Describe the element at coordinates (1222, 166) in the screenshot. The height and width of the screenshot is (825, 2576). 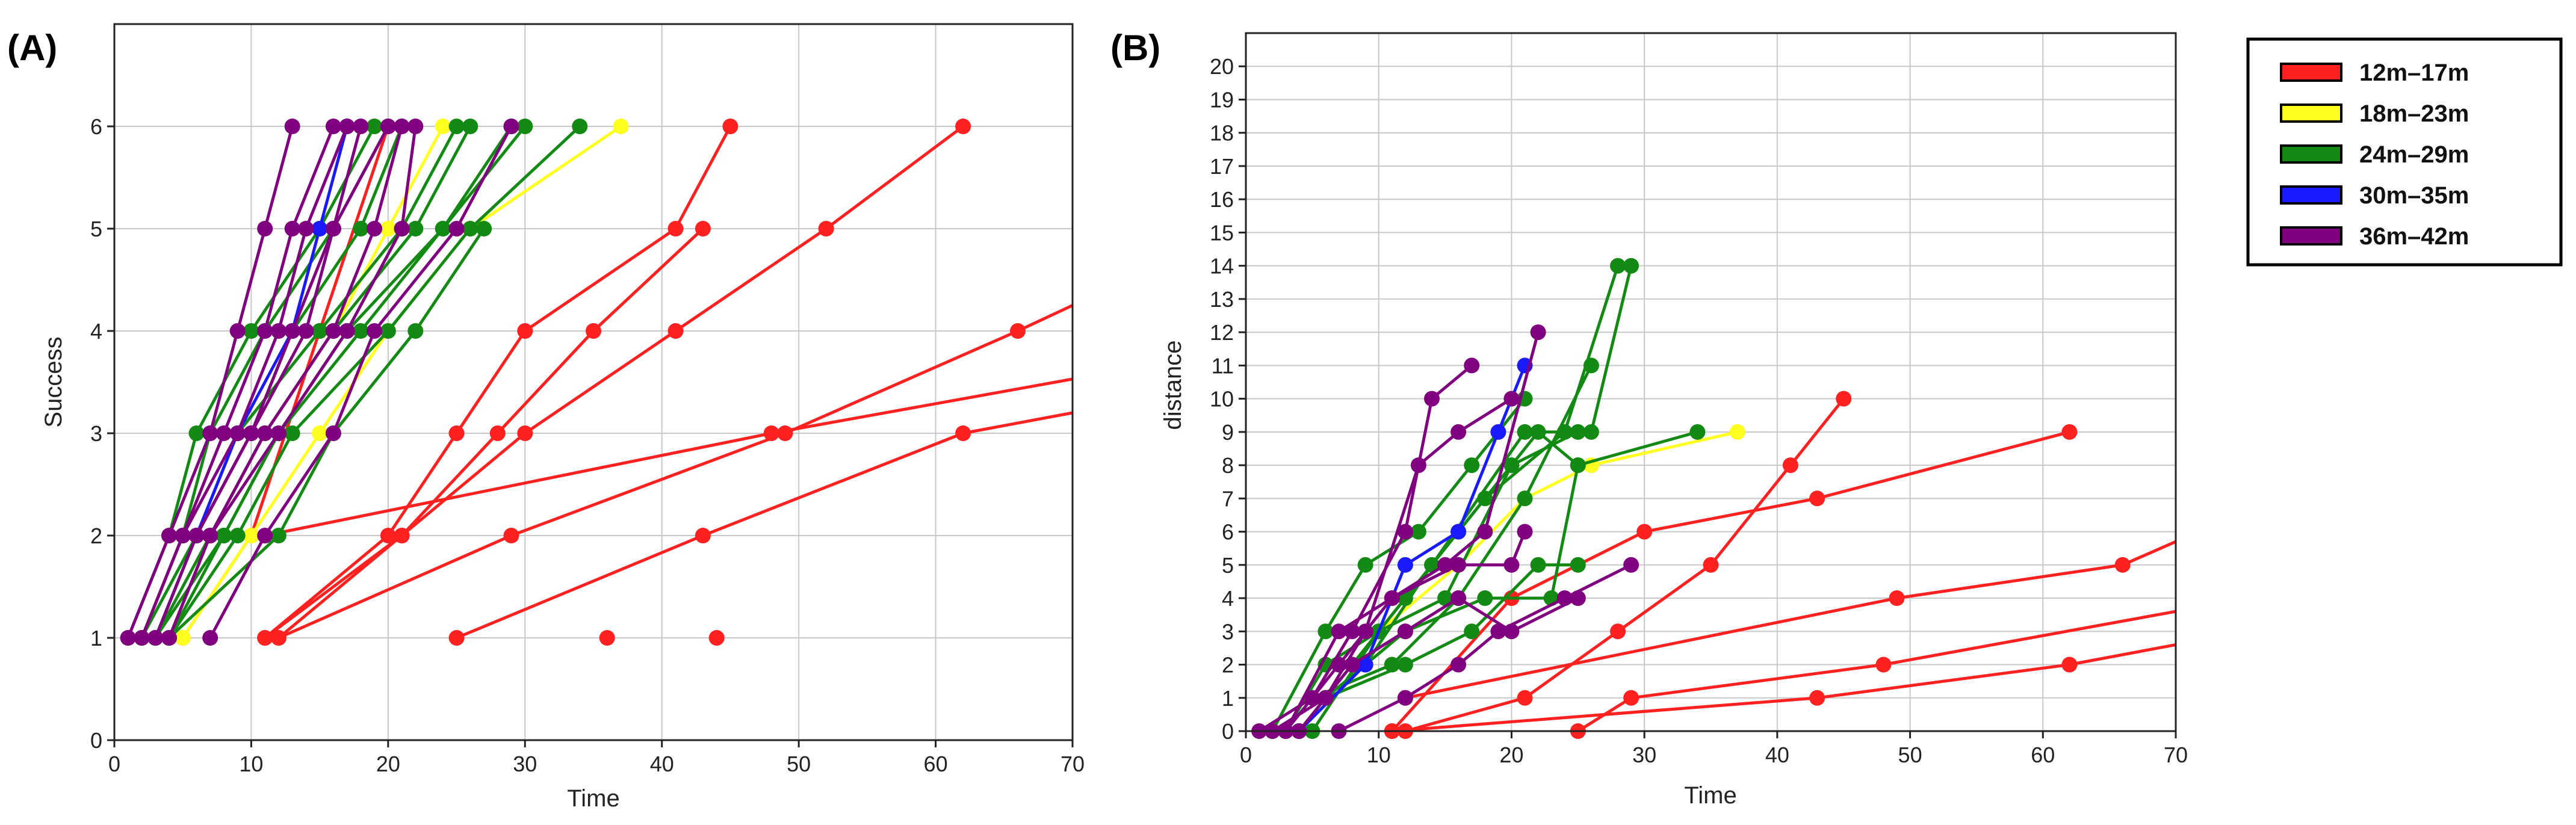
I see `panel-b-y-tick-label: 17` at that location.